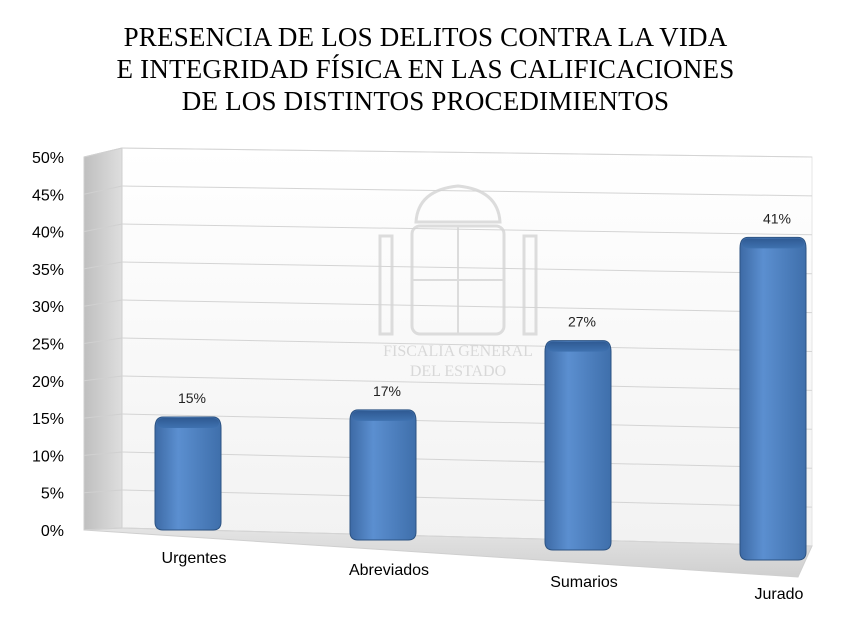  I want to click on watermark-line-2: DEL ESTADO, so click(458, 371).